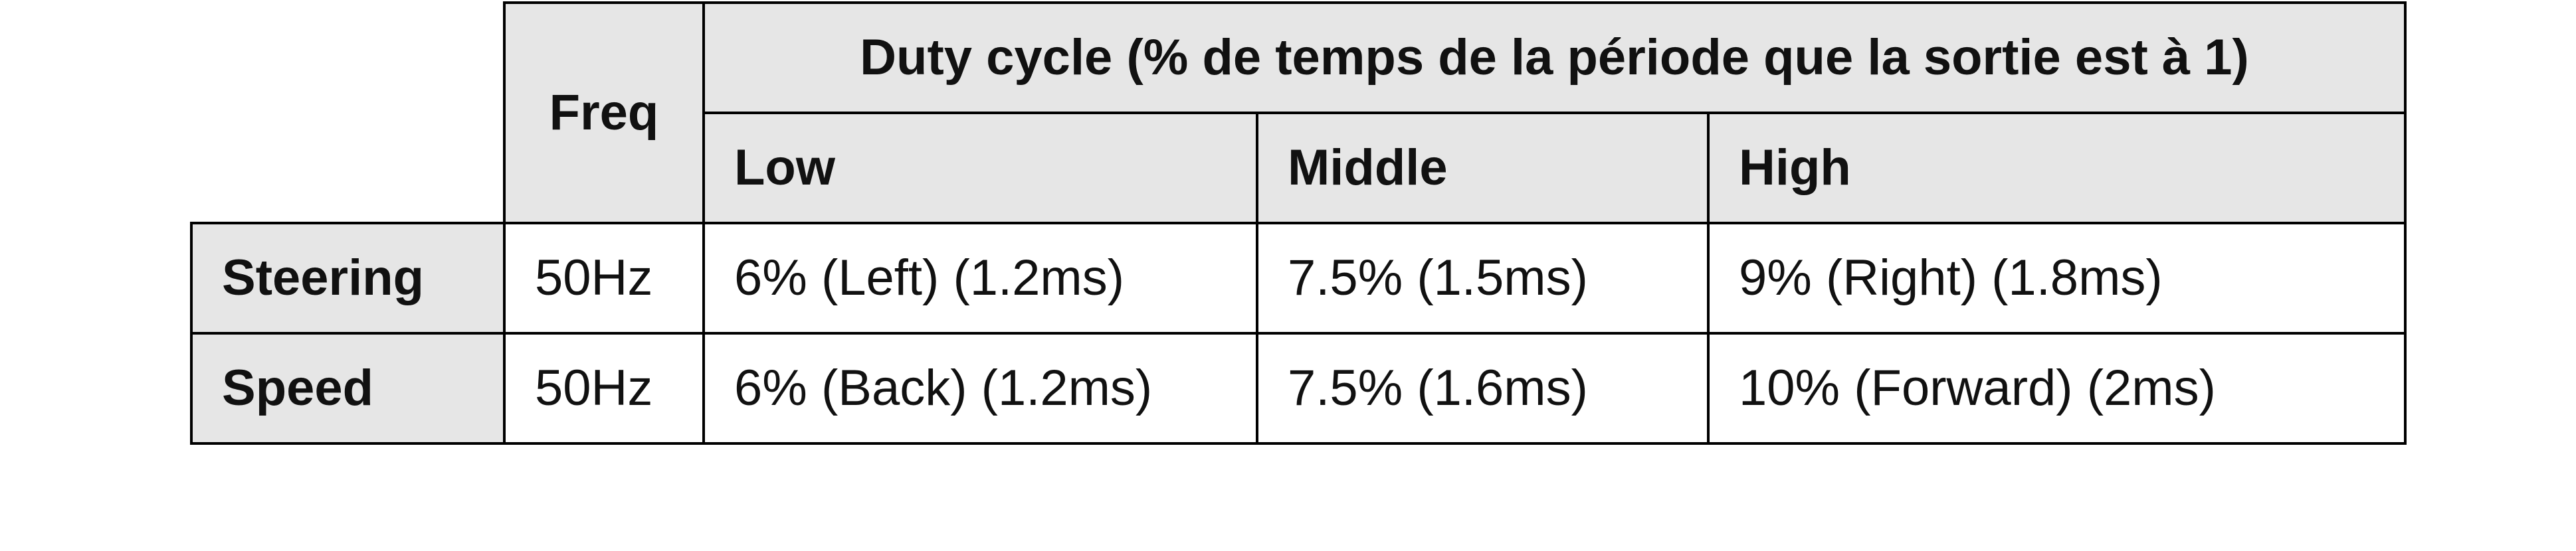 Image resolution: width=2576 pixels, height=551 pixels. I want to click on speed-middle-cell: 7.5% (1.6ms), so click(1483, 388).